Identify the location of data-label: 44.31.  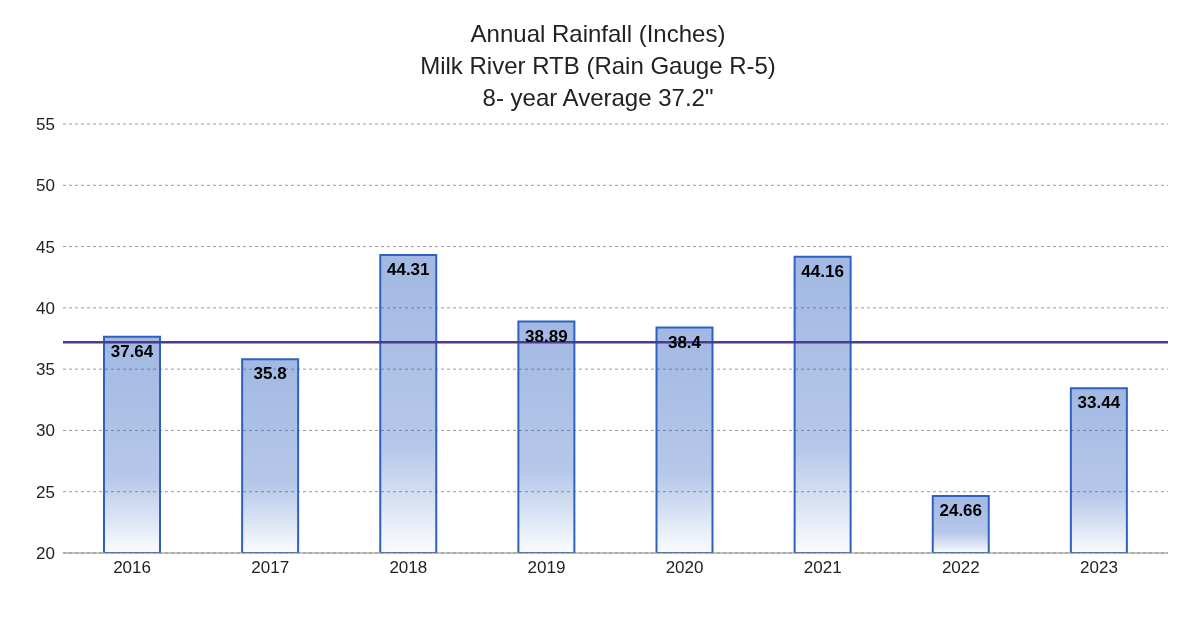
(408, 270).